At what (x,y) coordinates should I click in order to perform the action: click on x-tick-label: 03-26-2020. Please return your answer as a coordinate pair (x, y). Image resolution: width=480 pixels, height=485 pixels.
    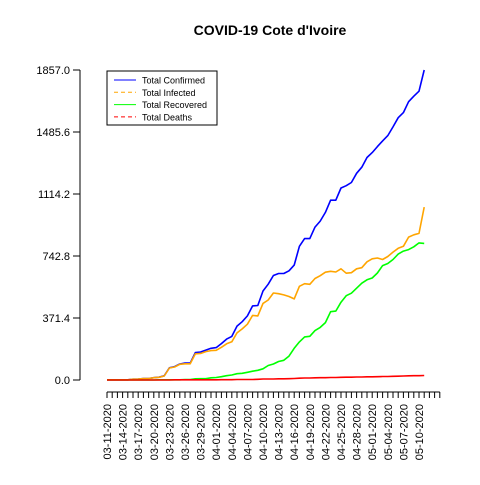
    Looking at the image, I should click on (186, 432).